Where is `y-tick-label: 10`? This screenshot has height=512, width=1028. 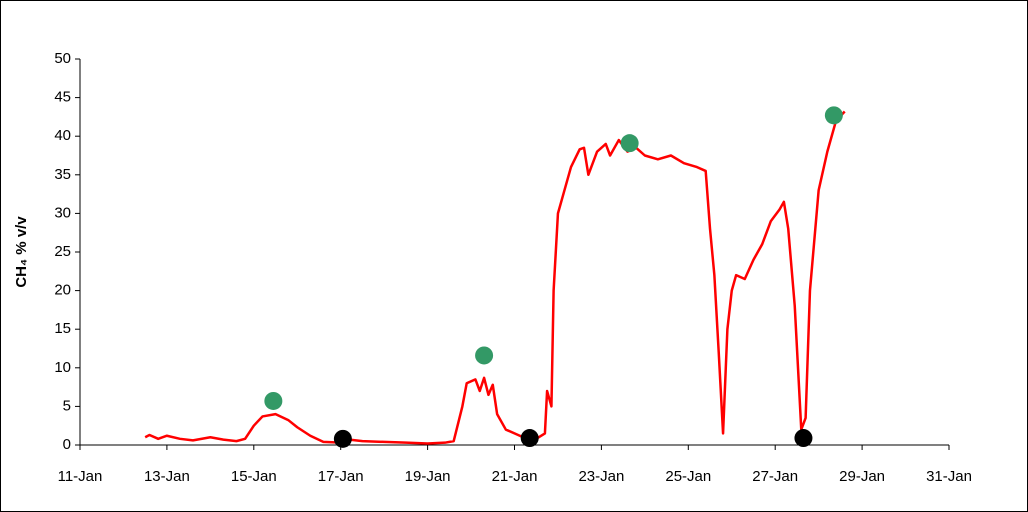
y-tick-label: 10 is located at coordinates (62, 367).